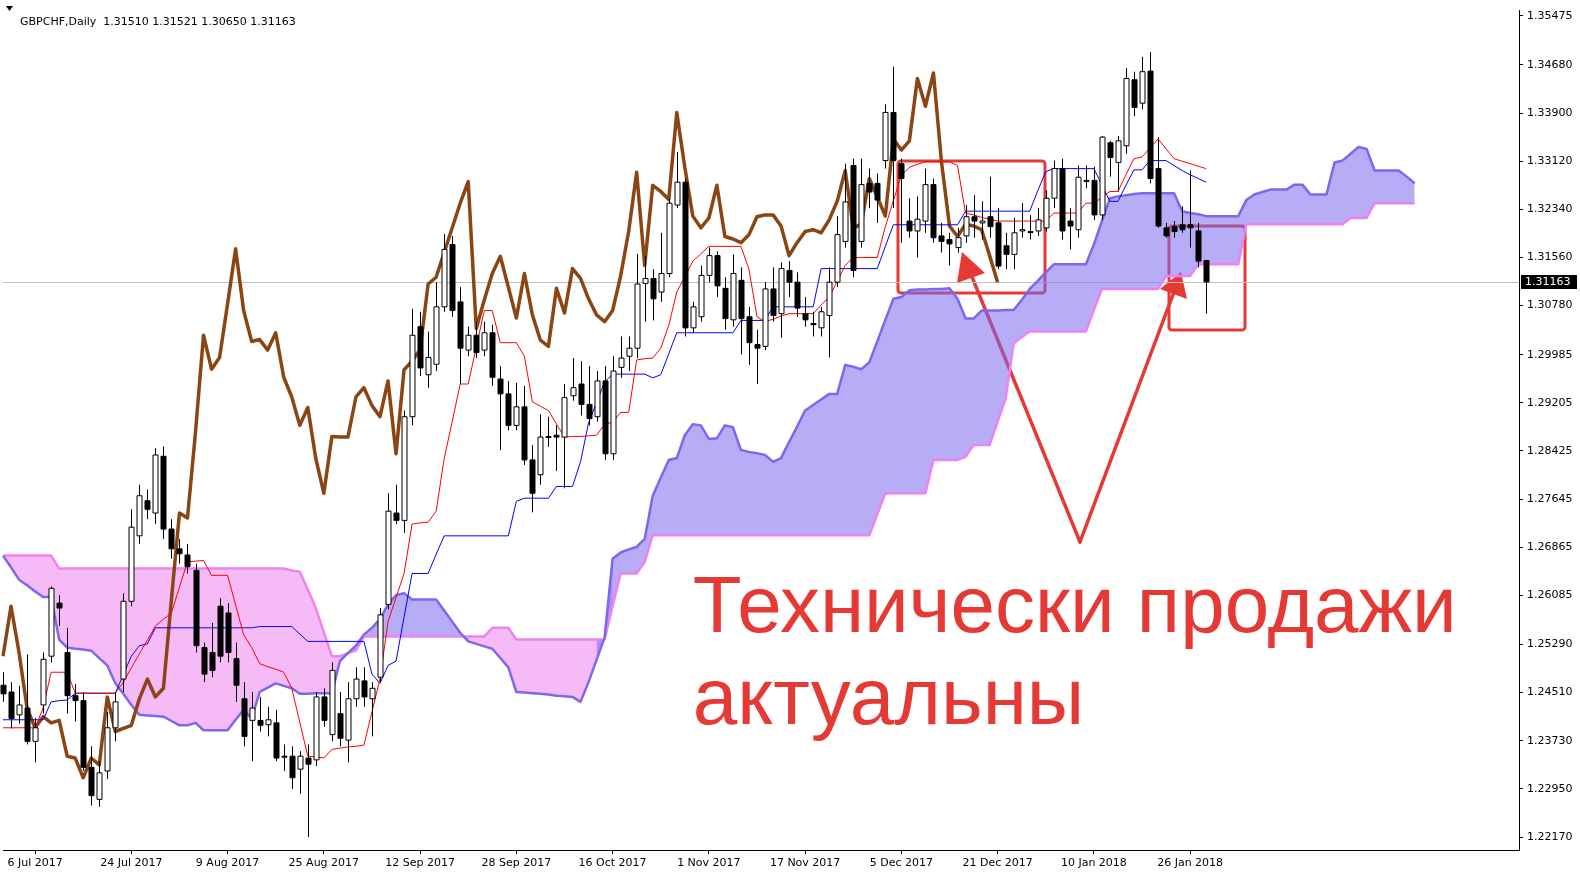 The image size is (1580, 888). What do you see at coordinates (1190, 863) in the screenshot?
I see `x-tick-label: 26 Jan 2018` at bounding box center [1190, 863].